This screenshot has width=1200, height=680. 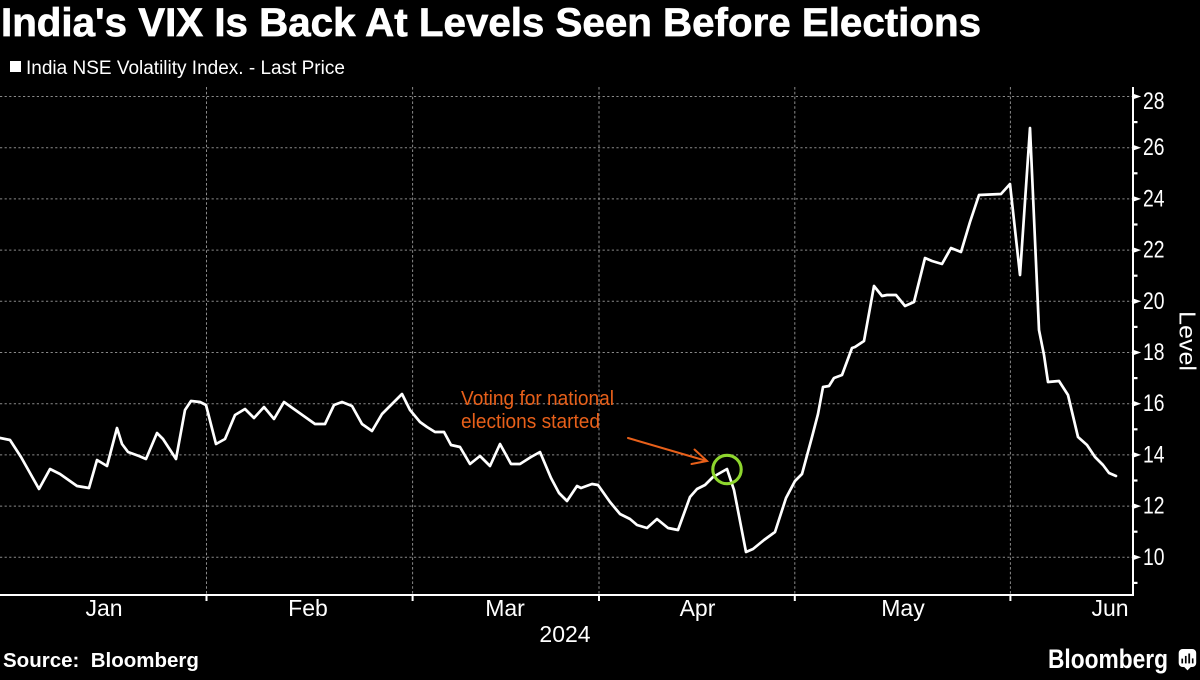 I want to click on svg-text: 26, so click(x=1154, y=147).